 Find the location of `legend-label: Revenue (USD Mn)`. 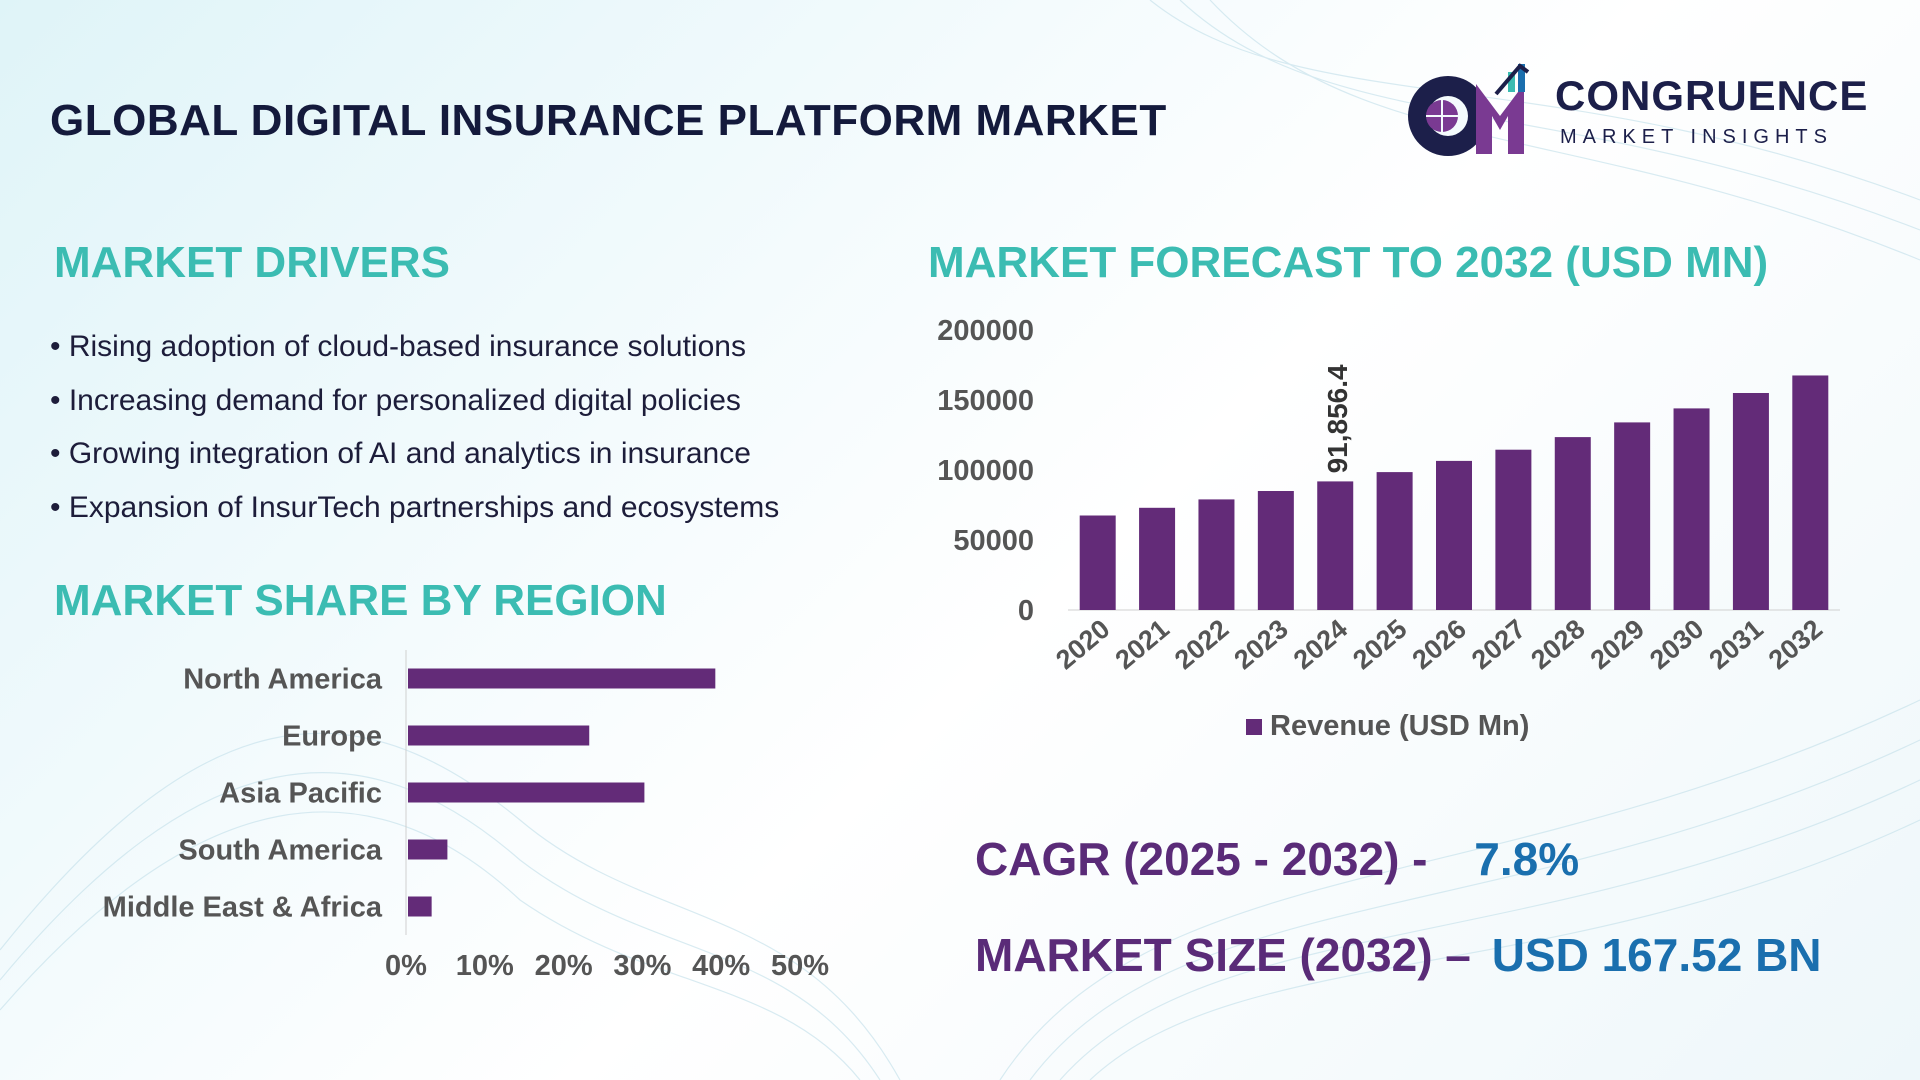

legend-label: Revenue (USD Mn) is located at coordinates (1399, 726).